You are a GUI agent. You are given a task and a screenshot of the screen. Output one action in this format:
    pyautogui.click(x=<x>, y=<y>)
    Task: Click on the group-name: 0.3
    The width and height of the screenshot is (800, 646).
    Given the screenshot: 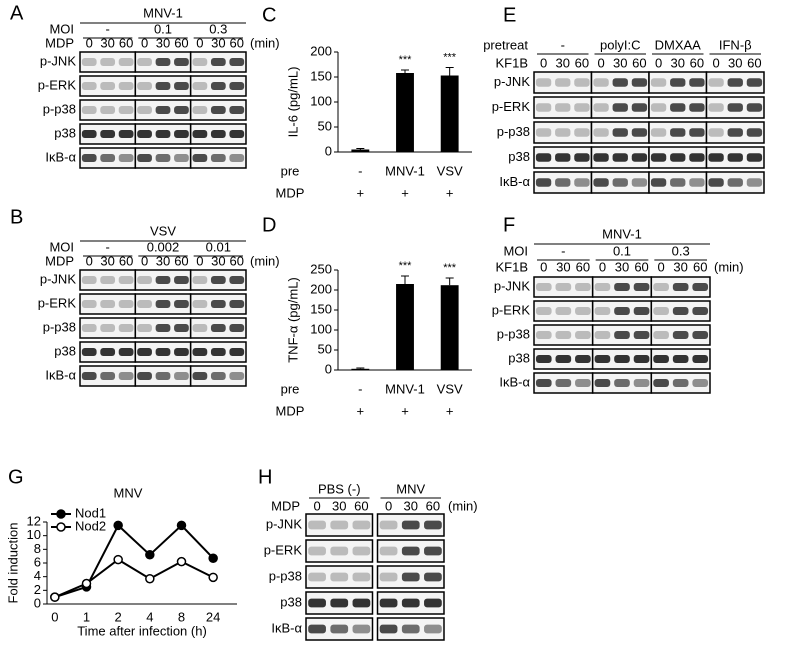 What is the action you would take?
    pyautogui.click(x=681, y=250)
    